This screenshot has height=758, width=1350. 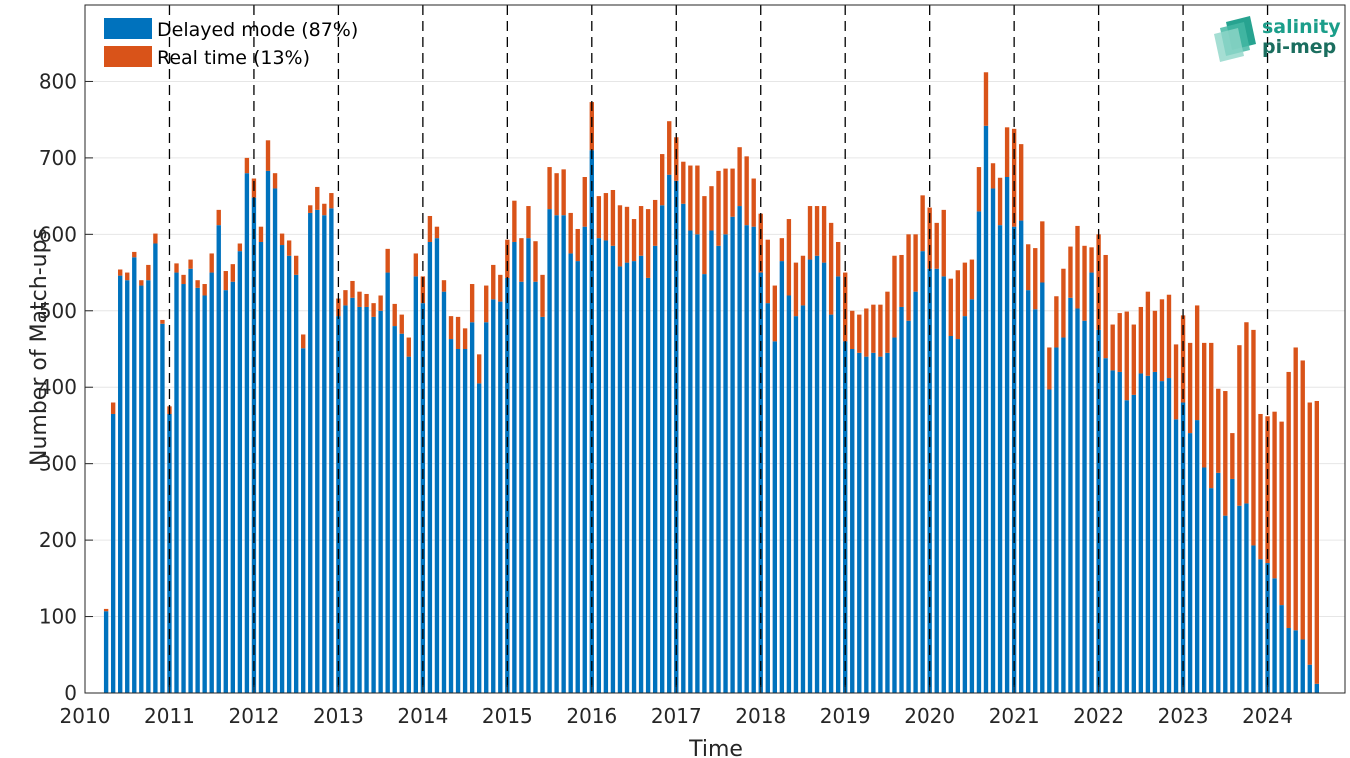 What do you see at coordinates (253, 716) in the screenshot?
I see `x-tick-label: 2012` at bounding box center [253, 716].